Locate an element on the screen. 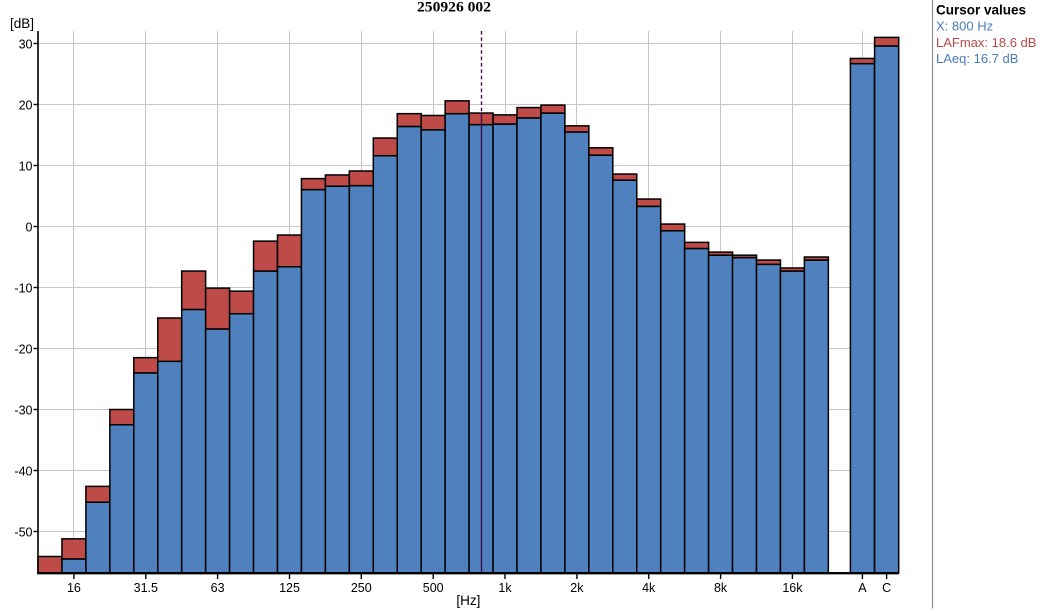  svg-text: LAFmax: 18.6 dB is located at coordinates (986, 42).